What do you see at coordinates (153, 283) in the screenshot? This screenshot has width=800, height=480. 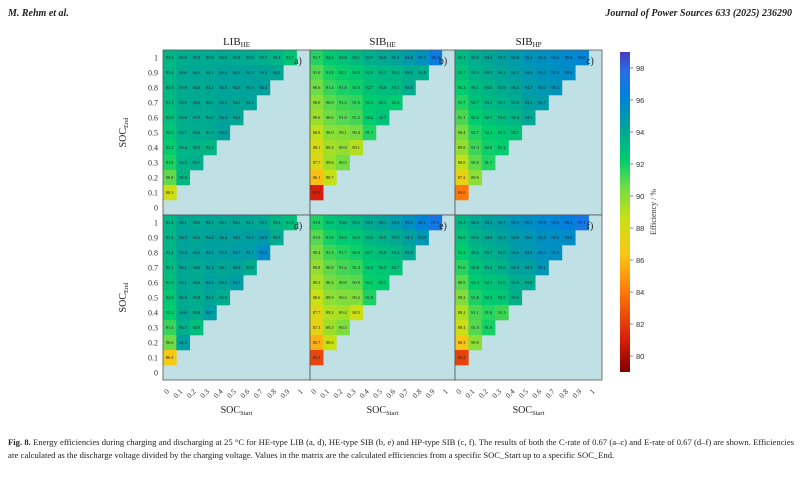 I see `y-tick-label: 0.6` at bounding box center [153, 283].